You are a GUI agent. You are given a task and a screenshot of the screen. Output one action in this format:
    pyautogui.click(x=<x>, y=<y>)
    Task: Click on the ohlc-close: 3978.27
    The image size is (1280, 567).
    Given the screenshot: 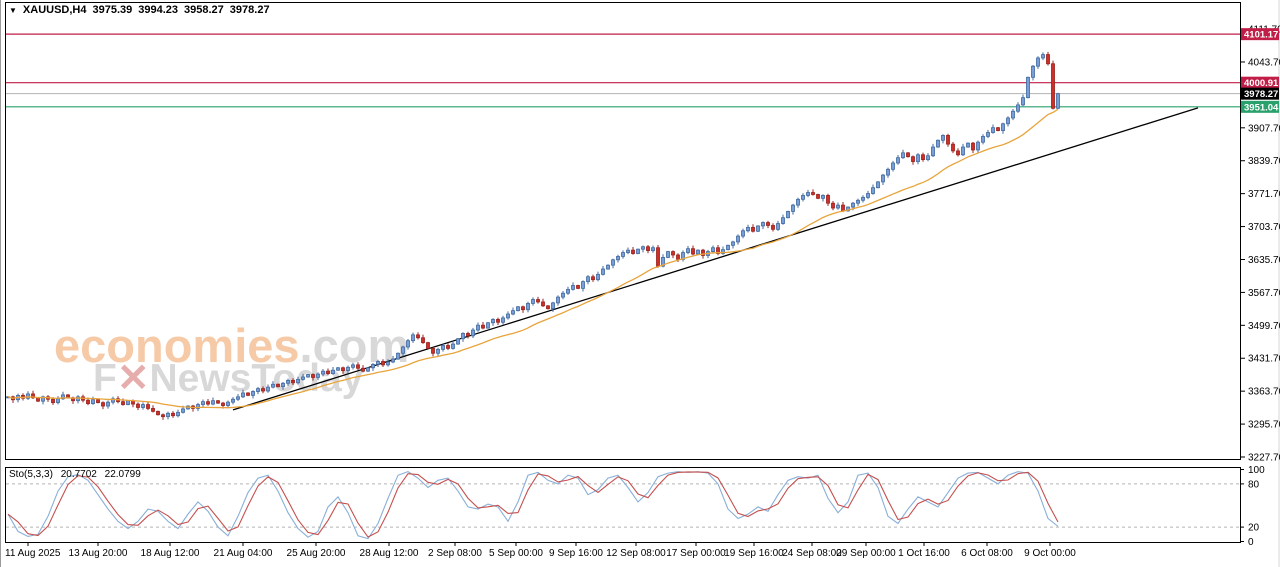 What is the action you would take?
    pyautogui.click(x=249, y=10)
    